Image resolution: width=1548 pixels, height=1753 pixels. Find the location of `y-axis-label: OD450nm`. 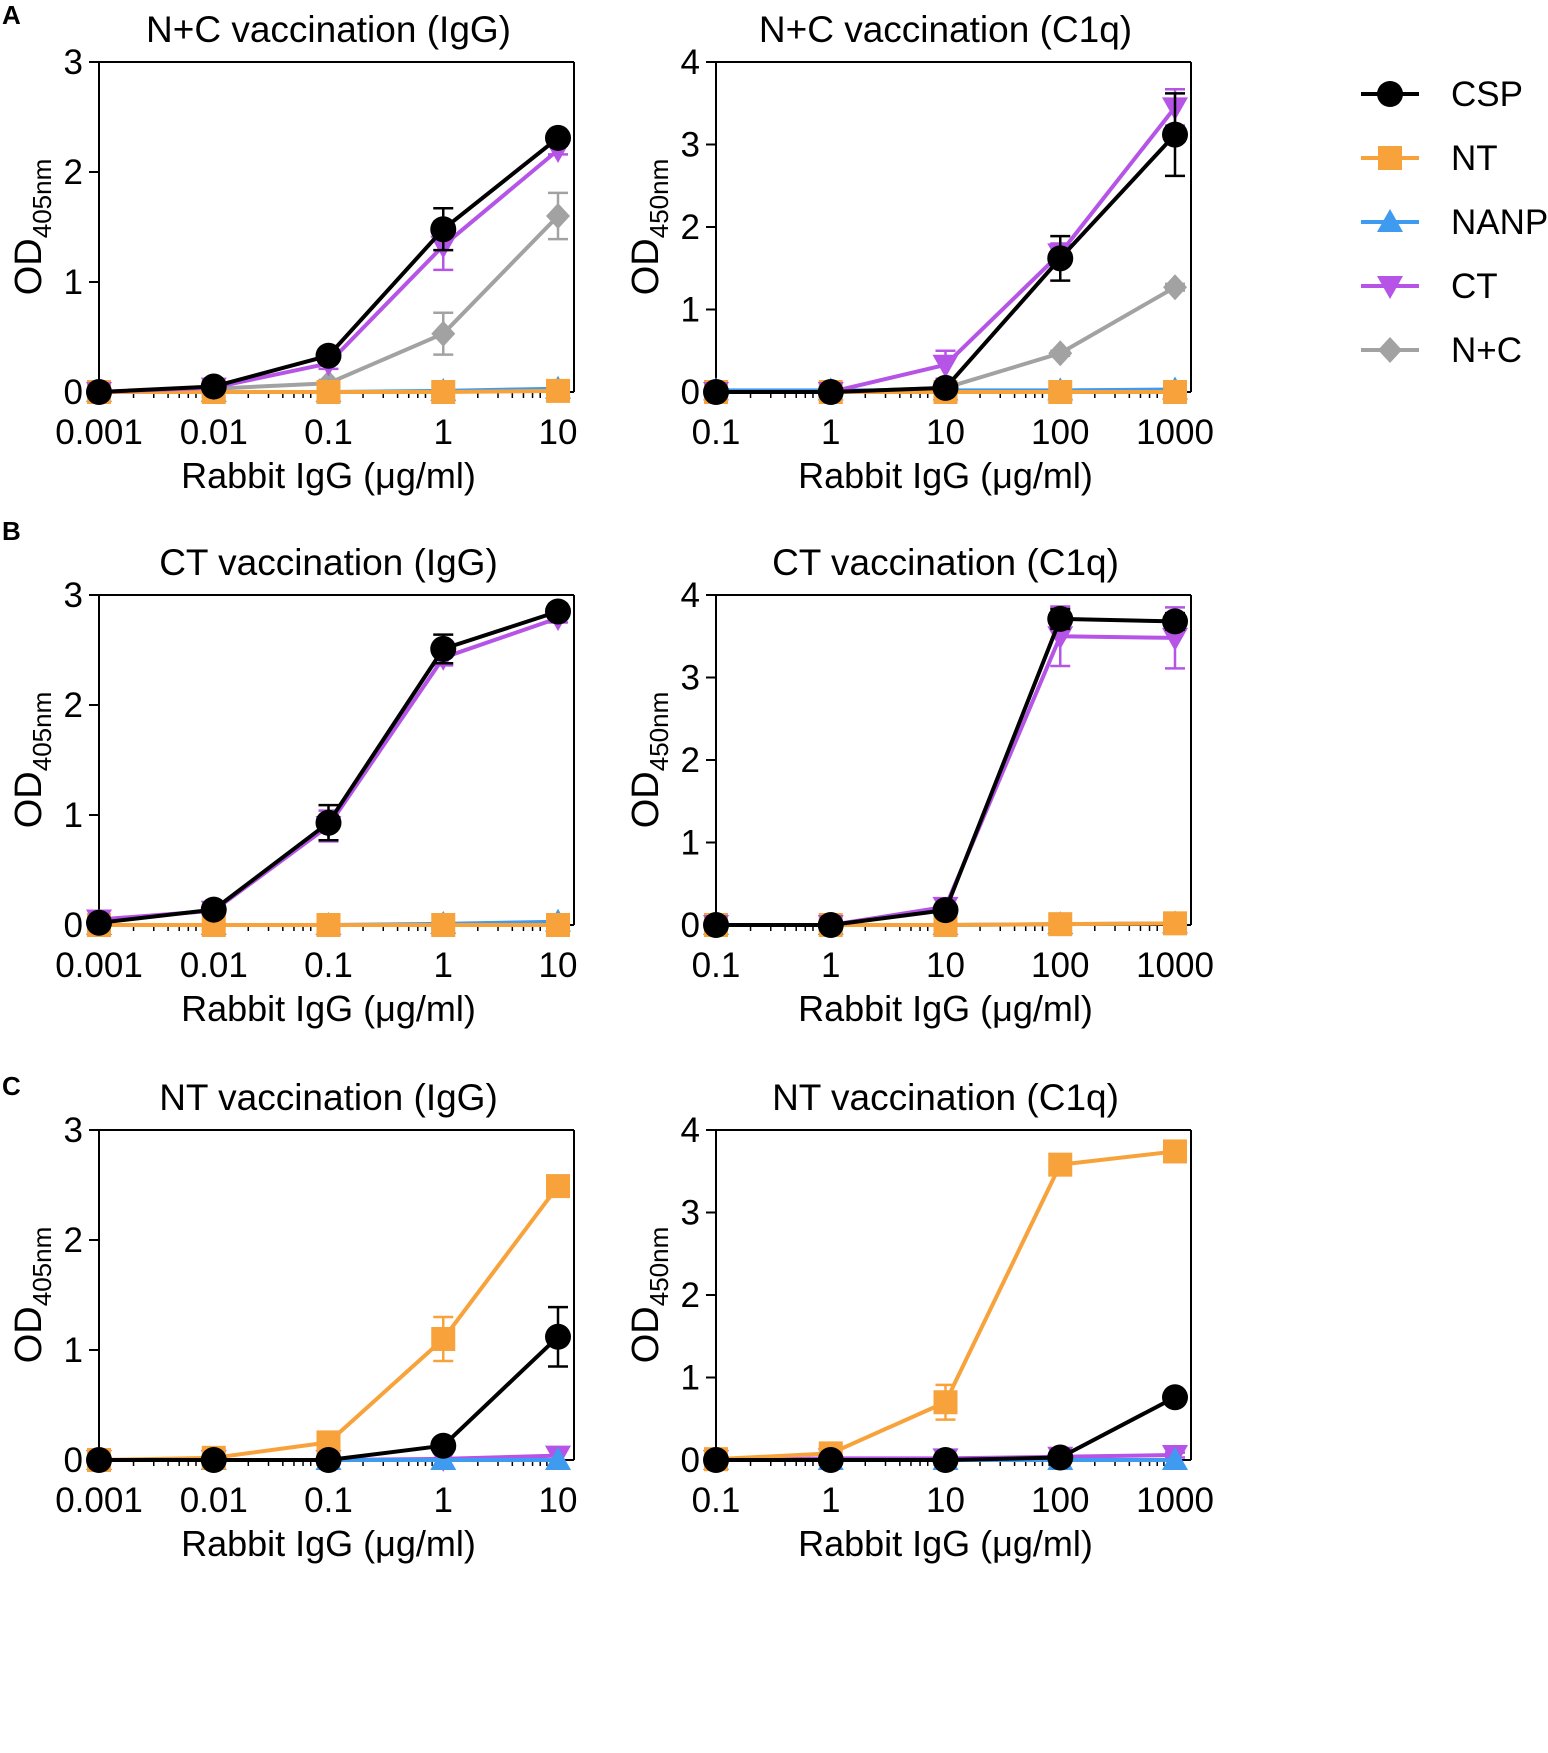

y-axis-label: OD450nm is located at coordinates (649, 227).